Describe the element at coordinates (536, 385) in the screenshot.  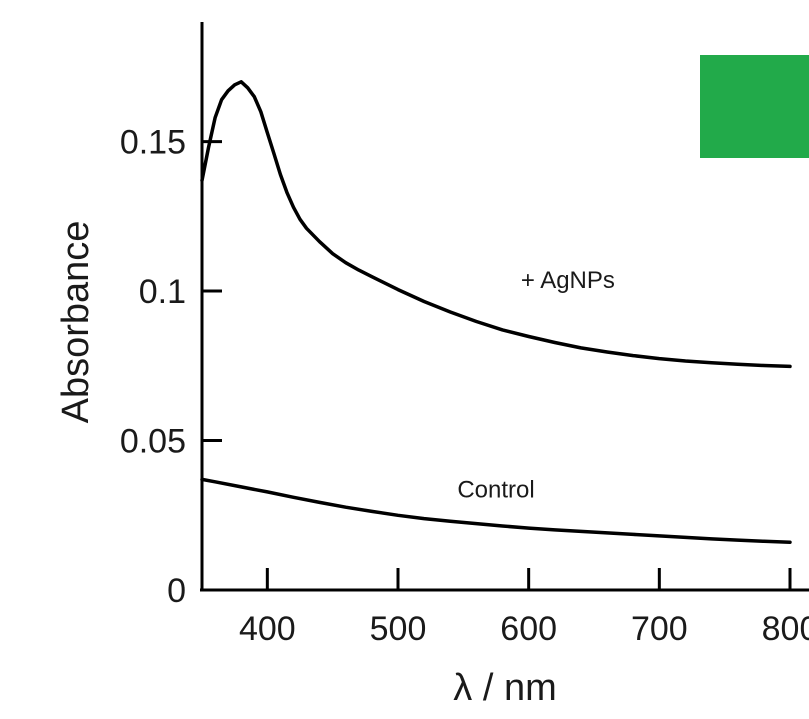
I see `annotation-group: + AgNPs Control` at that location.